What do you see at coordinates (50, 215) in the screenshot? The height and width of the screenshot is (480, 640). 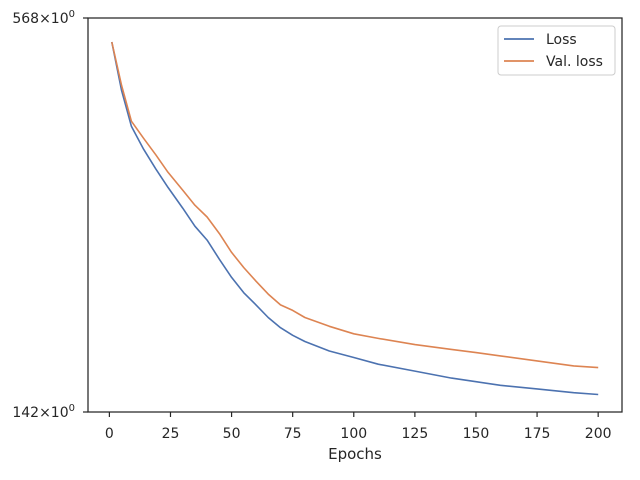 I see `y-axis: 568×100 142×100` at bounding box center [50, 215].